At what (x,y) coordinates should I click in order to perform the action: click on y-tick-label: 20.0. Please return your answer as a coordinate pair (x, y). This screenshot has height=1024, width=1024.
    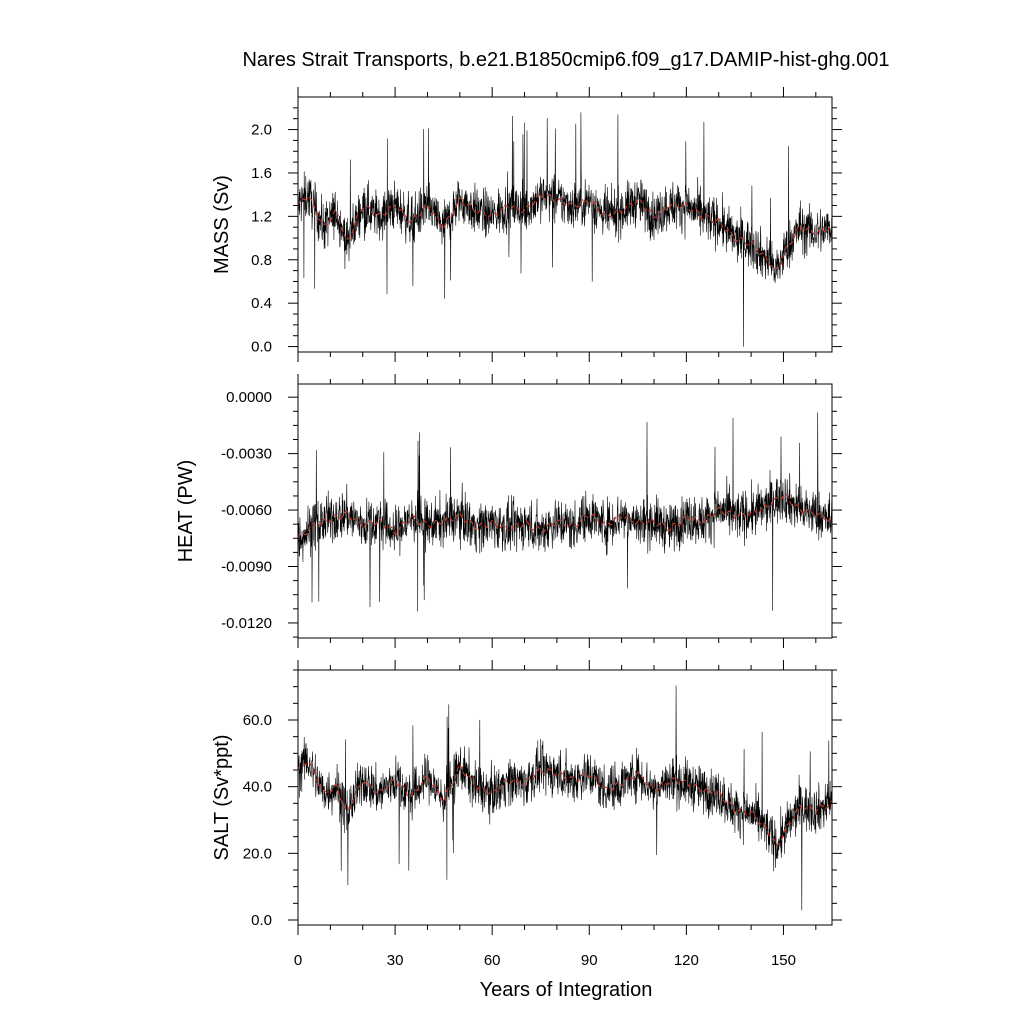
    Looking at the image, I should click on (257, 853).